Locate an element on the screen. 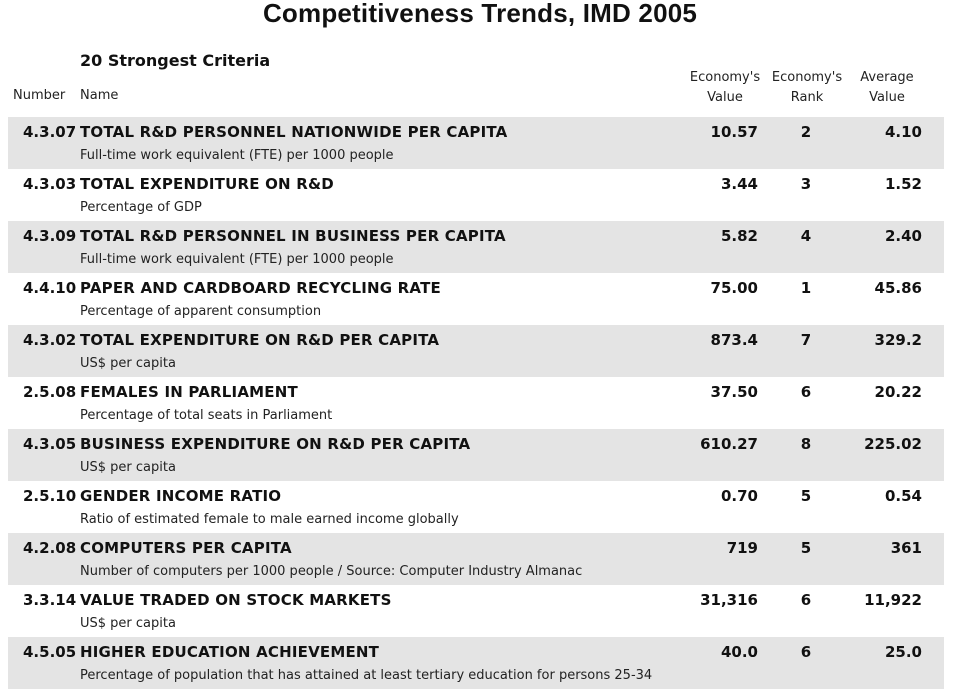 The image size is (960, 693). row-average-value: 25.0 is located at coordinates (903, 652).